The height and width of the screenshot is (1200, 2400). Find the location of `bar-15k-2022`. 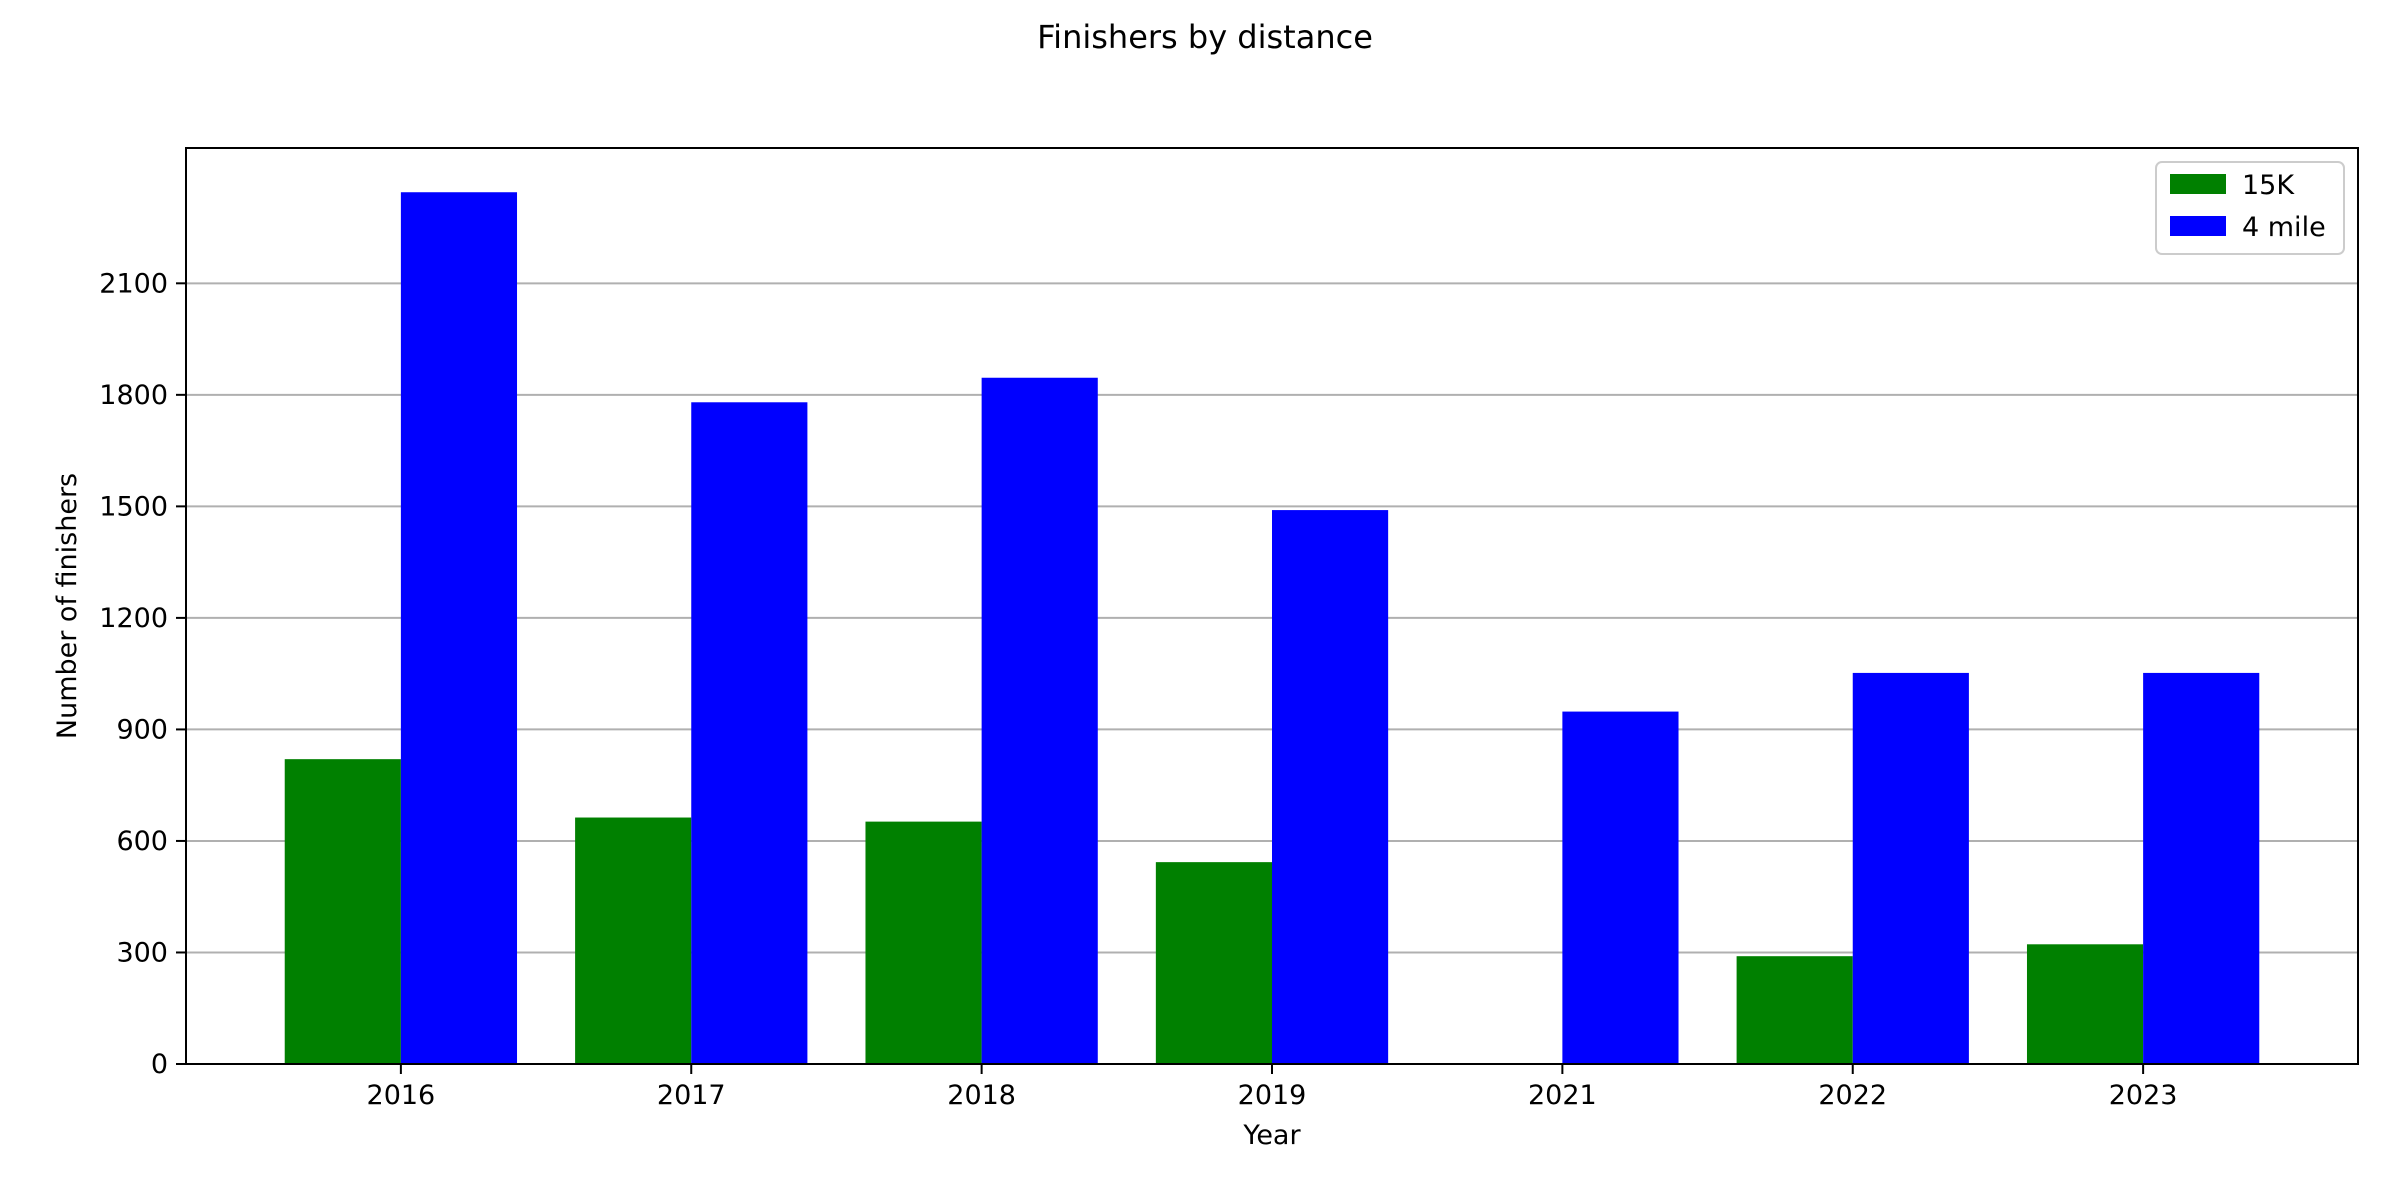

bar-15k-2022 is located at coordinates (1794, 1010).